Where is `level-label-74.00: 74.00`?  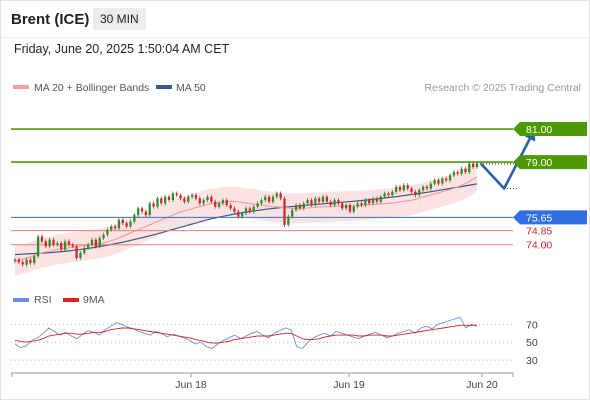 level-label-74.00: 74.00 is located at coordinates (539, 246).